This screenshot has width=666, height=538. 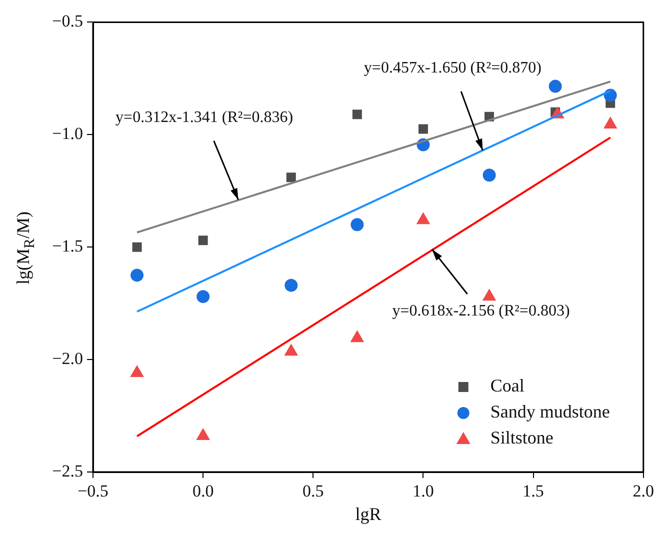 What do you see at coordinates (93, 491) in the screenshot?
I see `x-tick-label: −0.5` at bounding box center [93, 491].